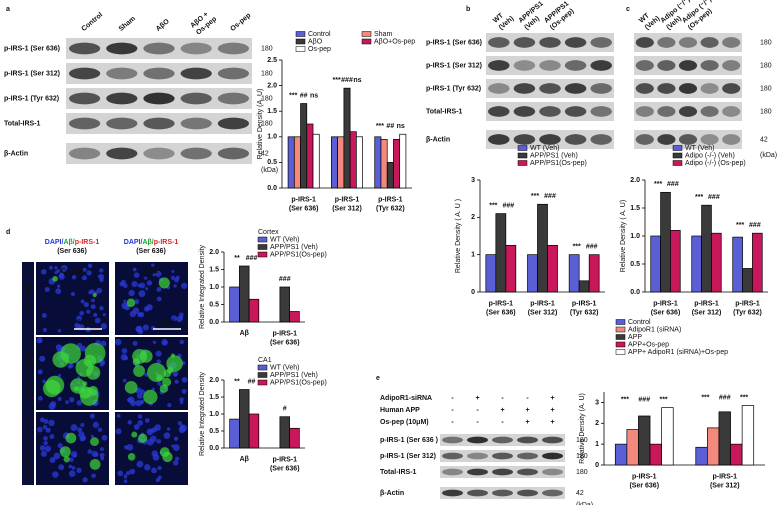 The image size is (778, 505). What do you see at coordinates (315, 41) in the screenshot?
I see `legend-label: AβO` at bounding box center [315, 41].